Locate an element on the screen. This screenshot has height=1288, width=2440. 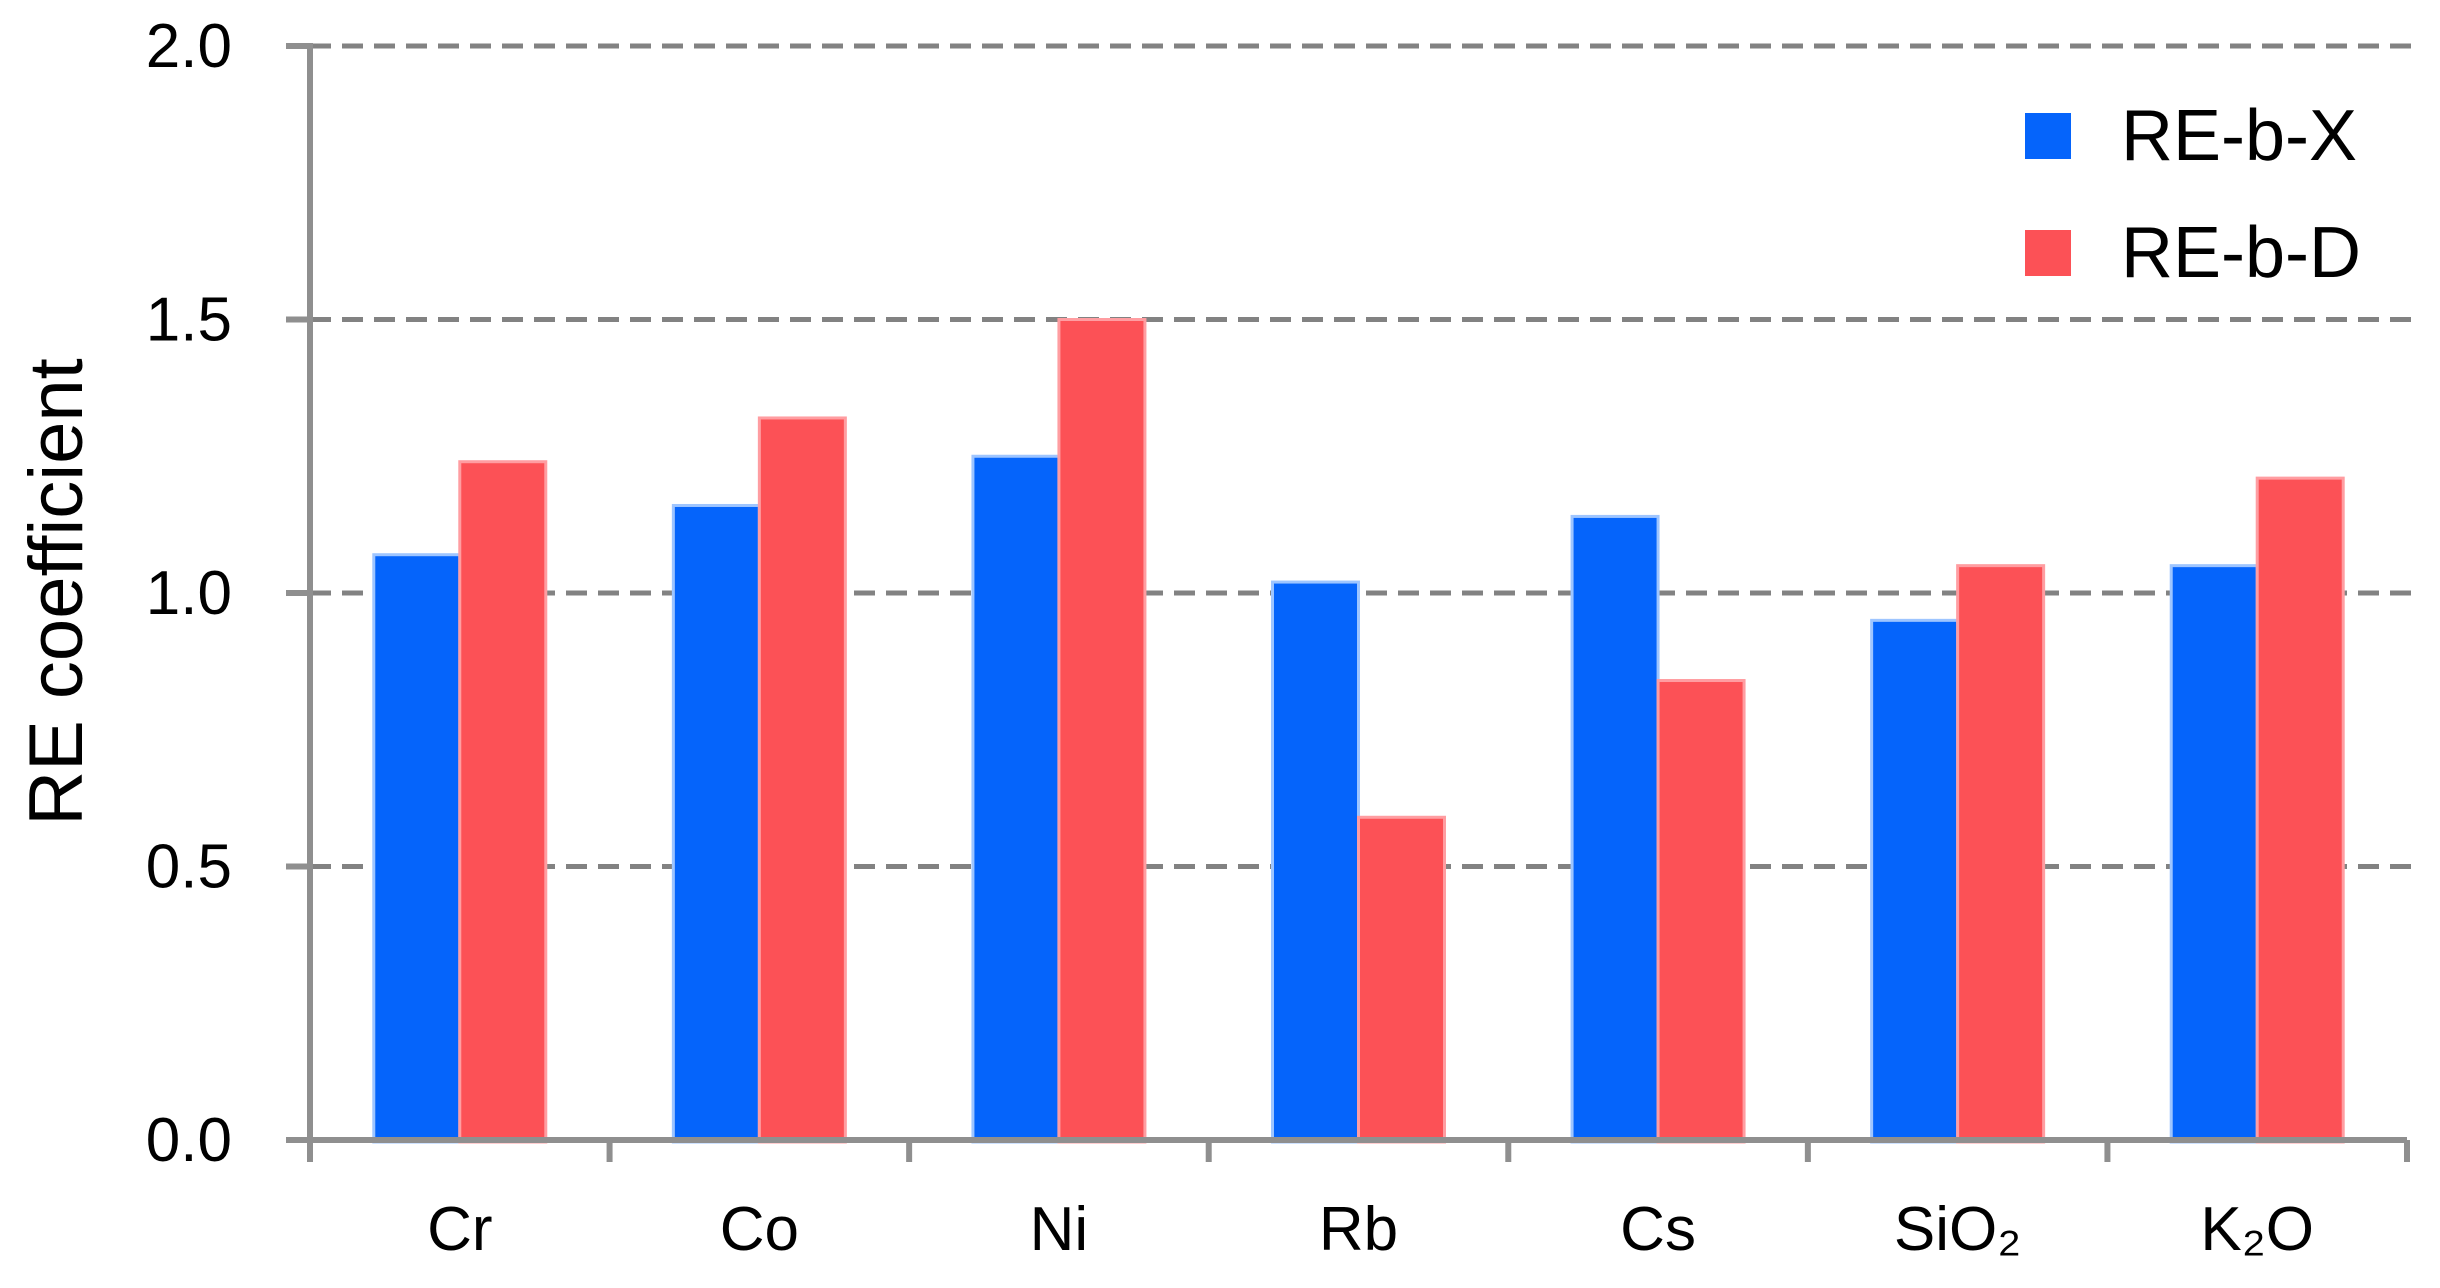
bar-re-b-d-cs is located at coordinates (1701, 911).